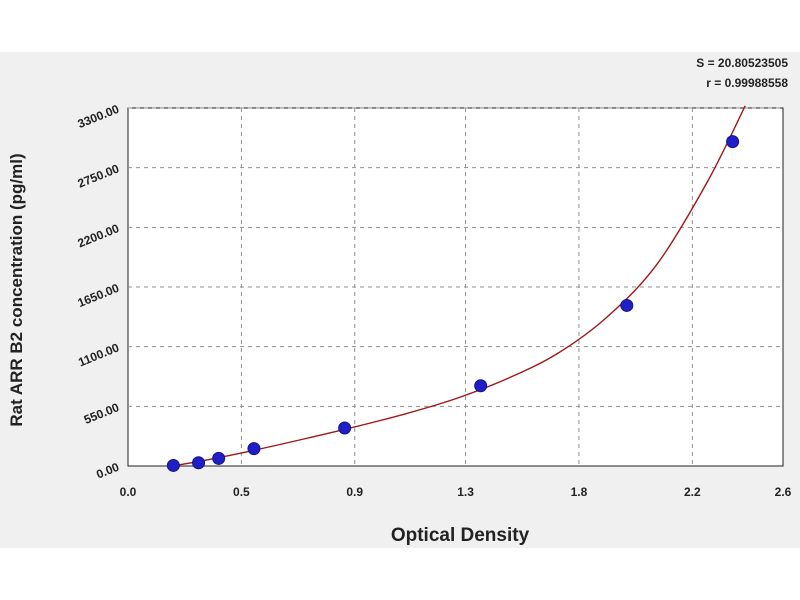 The height and width of the screenshot is (600, 800). I want to click on x-tick-label: 1.8, so click(579, 492).